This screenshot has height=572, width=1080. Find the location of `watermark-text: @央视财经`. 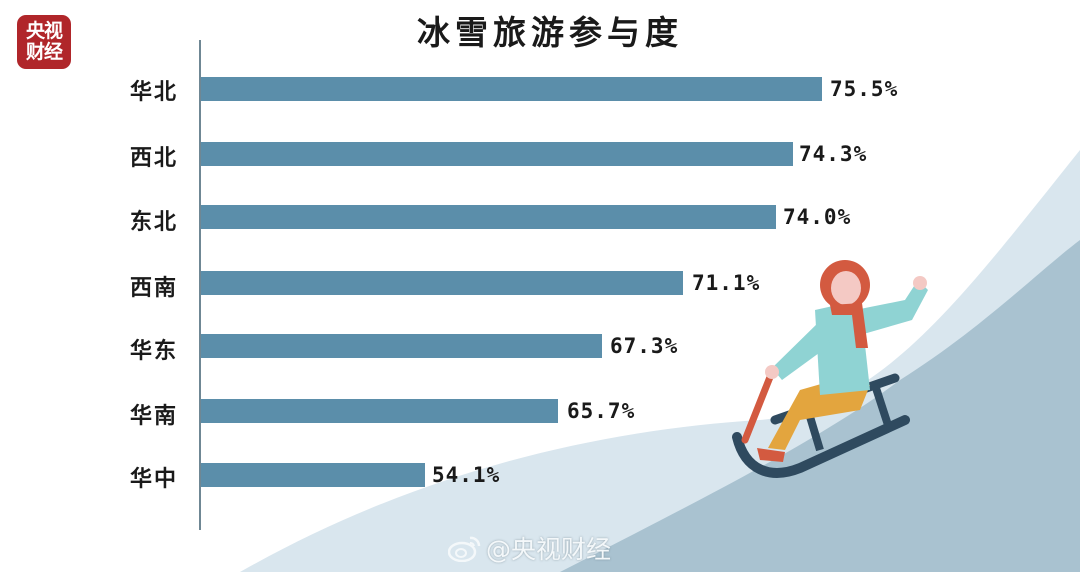

watermark-text: @央视财经 is located at coordinates (549, 549).